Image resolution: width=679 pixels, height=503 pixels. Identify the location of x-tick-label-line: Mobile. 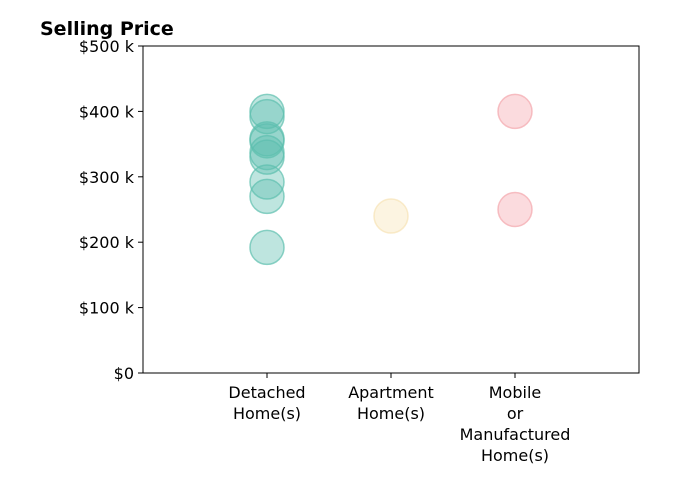
(515, 392).